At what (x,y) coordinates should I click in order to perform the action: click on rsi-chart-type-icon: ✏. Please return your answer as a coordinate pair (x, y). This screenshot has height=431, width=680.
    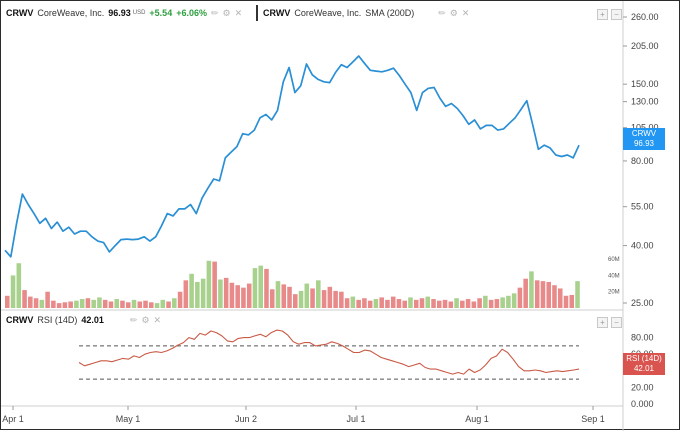
    Looking at the image, I should click on (133, 320).